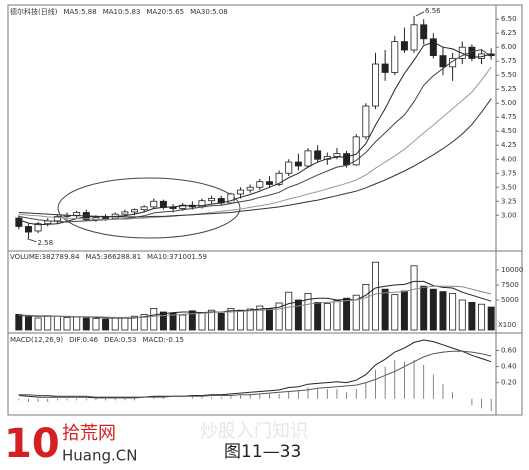 The width and height of the screenshot is (529, 470). I want to click on y-tick-label: 10000, so click(512, 270).